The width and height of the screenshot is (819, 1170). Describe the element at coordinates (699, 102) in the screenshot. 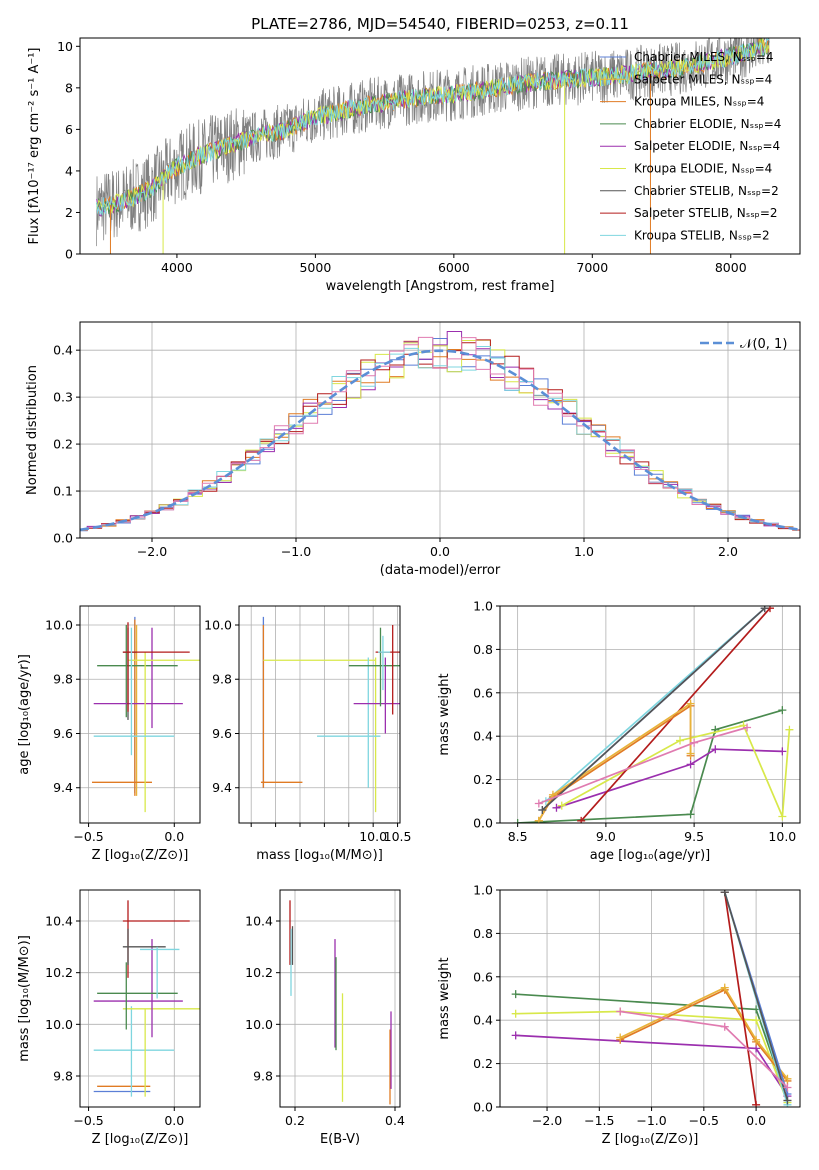

I see `legend-label: Kroupa MILES, Nₛₛₚ=4` at that location.